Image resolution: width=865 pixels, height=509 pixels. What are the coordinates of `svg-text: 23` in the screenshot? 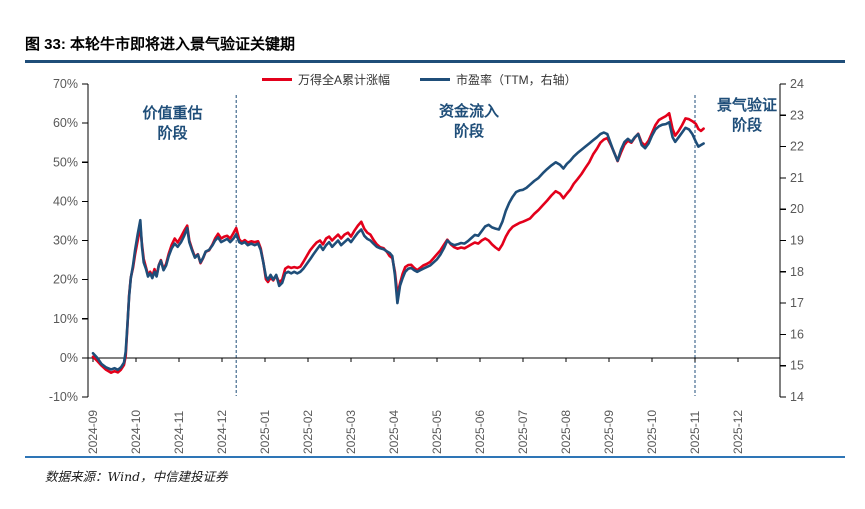 It's located at (797, 115).